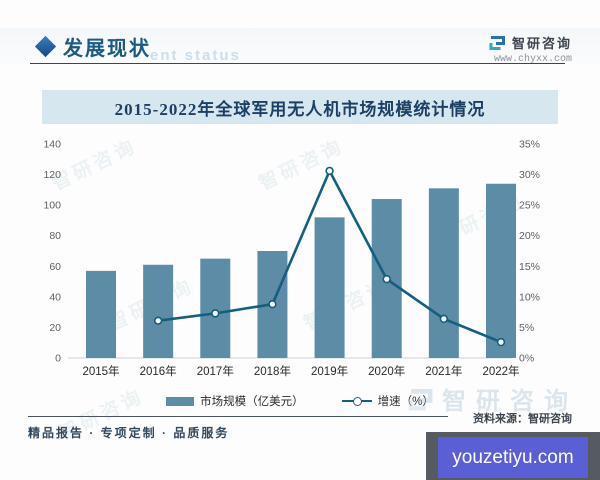  I want to click on x-axis-label: 2015年, so click(100, 371).